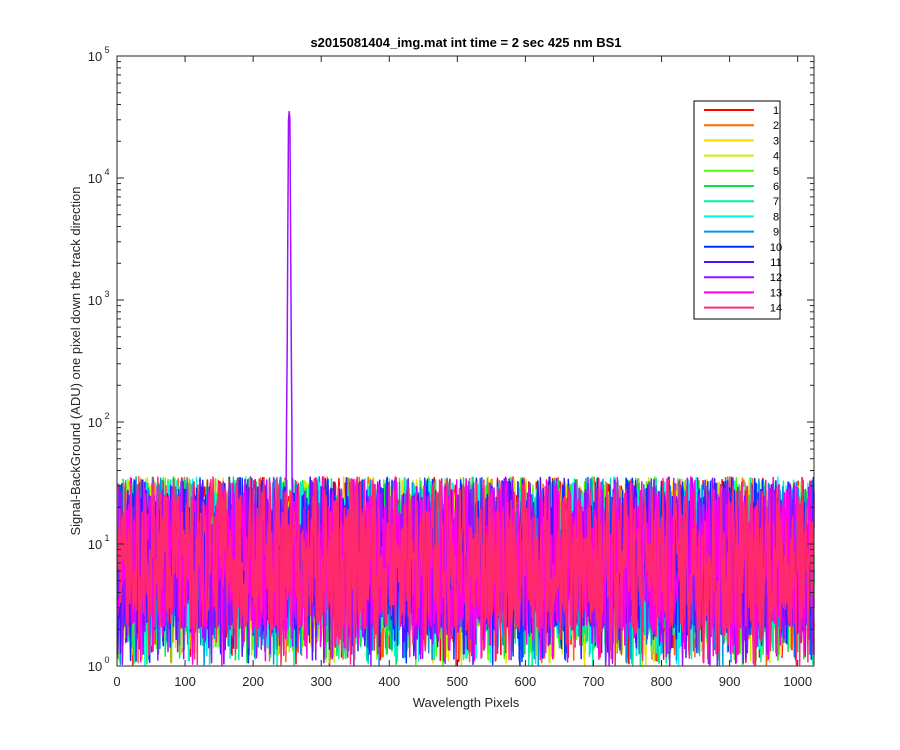 Image resolution: width=900 pixels, height=750 pixels. Describe the element at coordinates (321, 681) in the screenshot. I see `x-tick-label: 300` at that location.